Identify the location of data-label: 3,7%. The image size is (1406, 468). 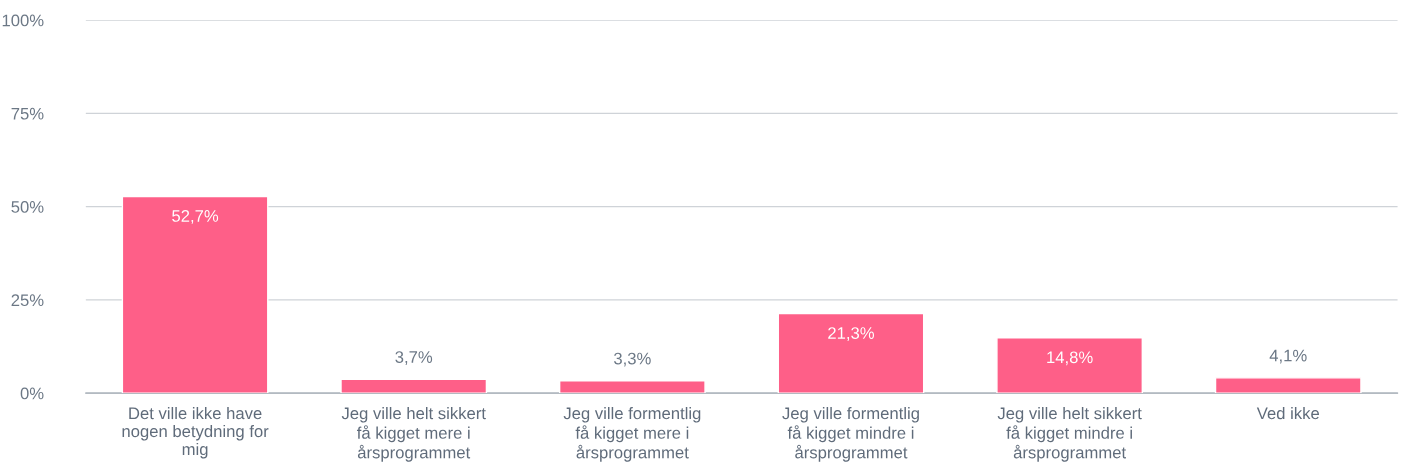
(414, 358).